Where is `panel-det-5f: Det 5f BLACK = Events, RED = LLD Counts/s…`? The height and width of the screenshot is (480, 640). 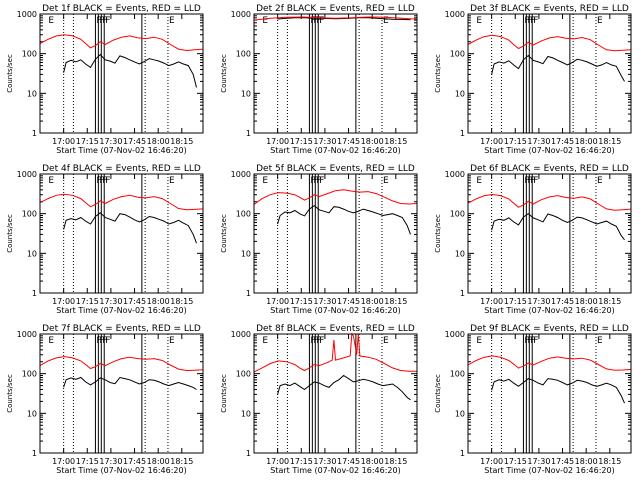 panel-det-5f: Det 5f BLACK = Events, RED = LLD Counts/s… is located at coordinates (319, 239).